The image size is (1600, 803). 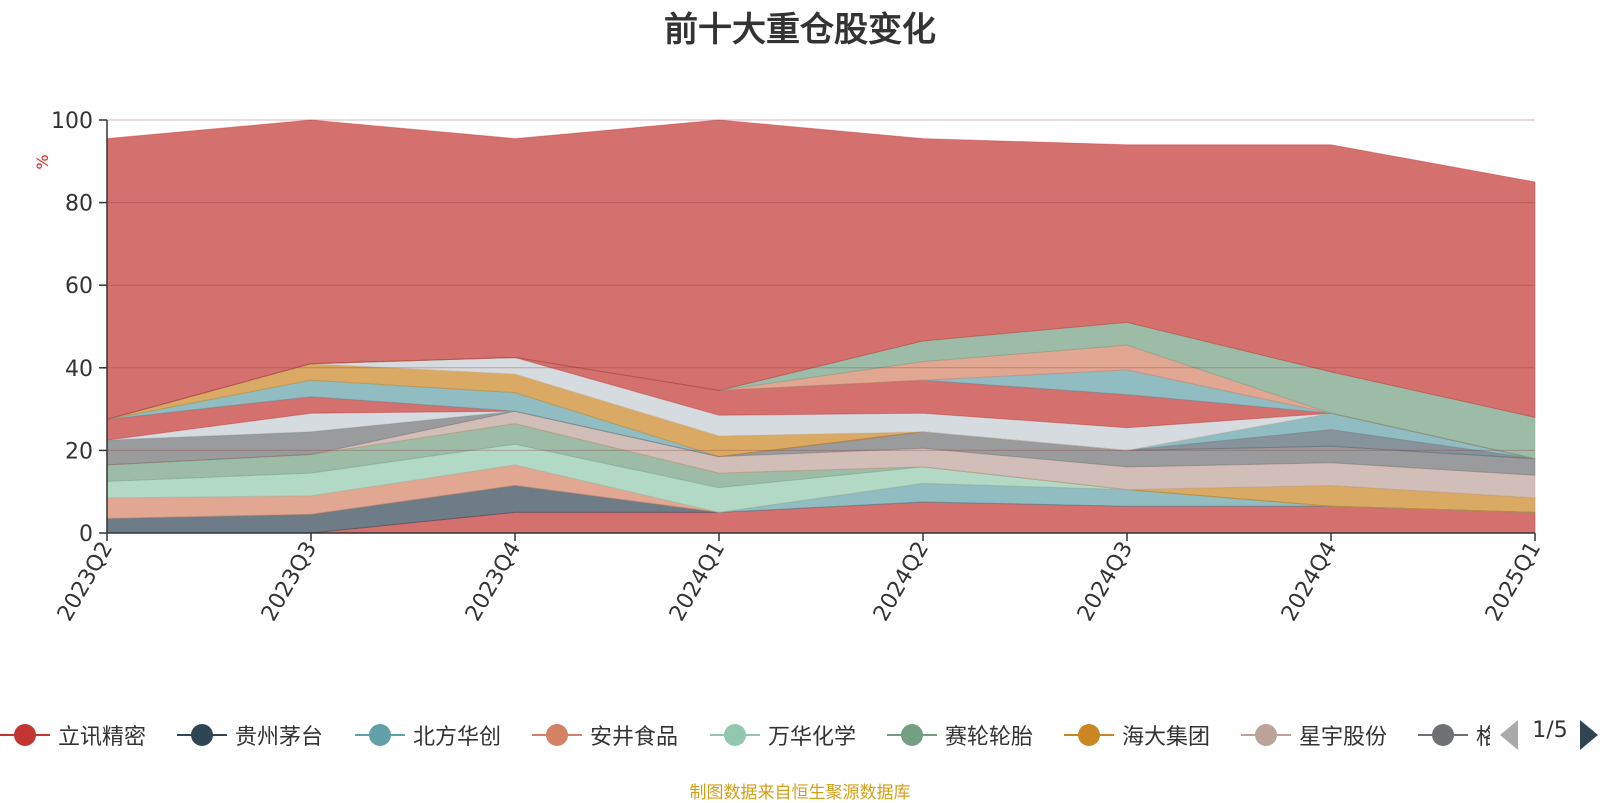 What do you see at coordinates (1509, 735) in the screenshot?
I see `legend-prev-icon` at bounding box center [1509, 735].